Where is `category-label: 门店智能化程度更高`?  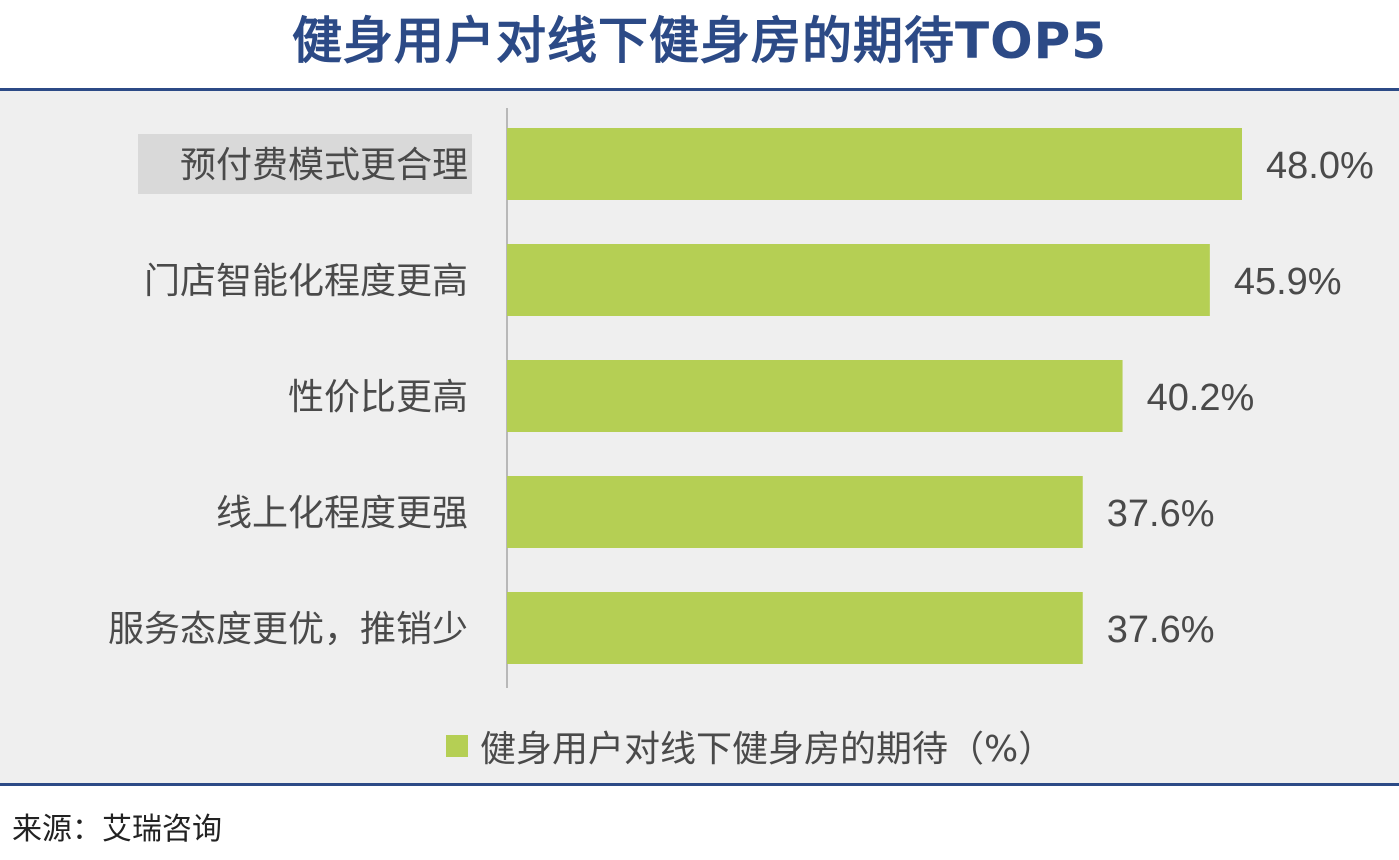
category-label: 门店智能化程度更高 is located at coordinates (306, 281).